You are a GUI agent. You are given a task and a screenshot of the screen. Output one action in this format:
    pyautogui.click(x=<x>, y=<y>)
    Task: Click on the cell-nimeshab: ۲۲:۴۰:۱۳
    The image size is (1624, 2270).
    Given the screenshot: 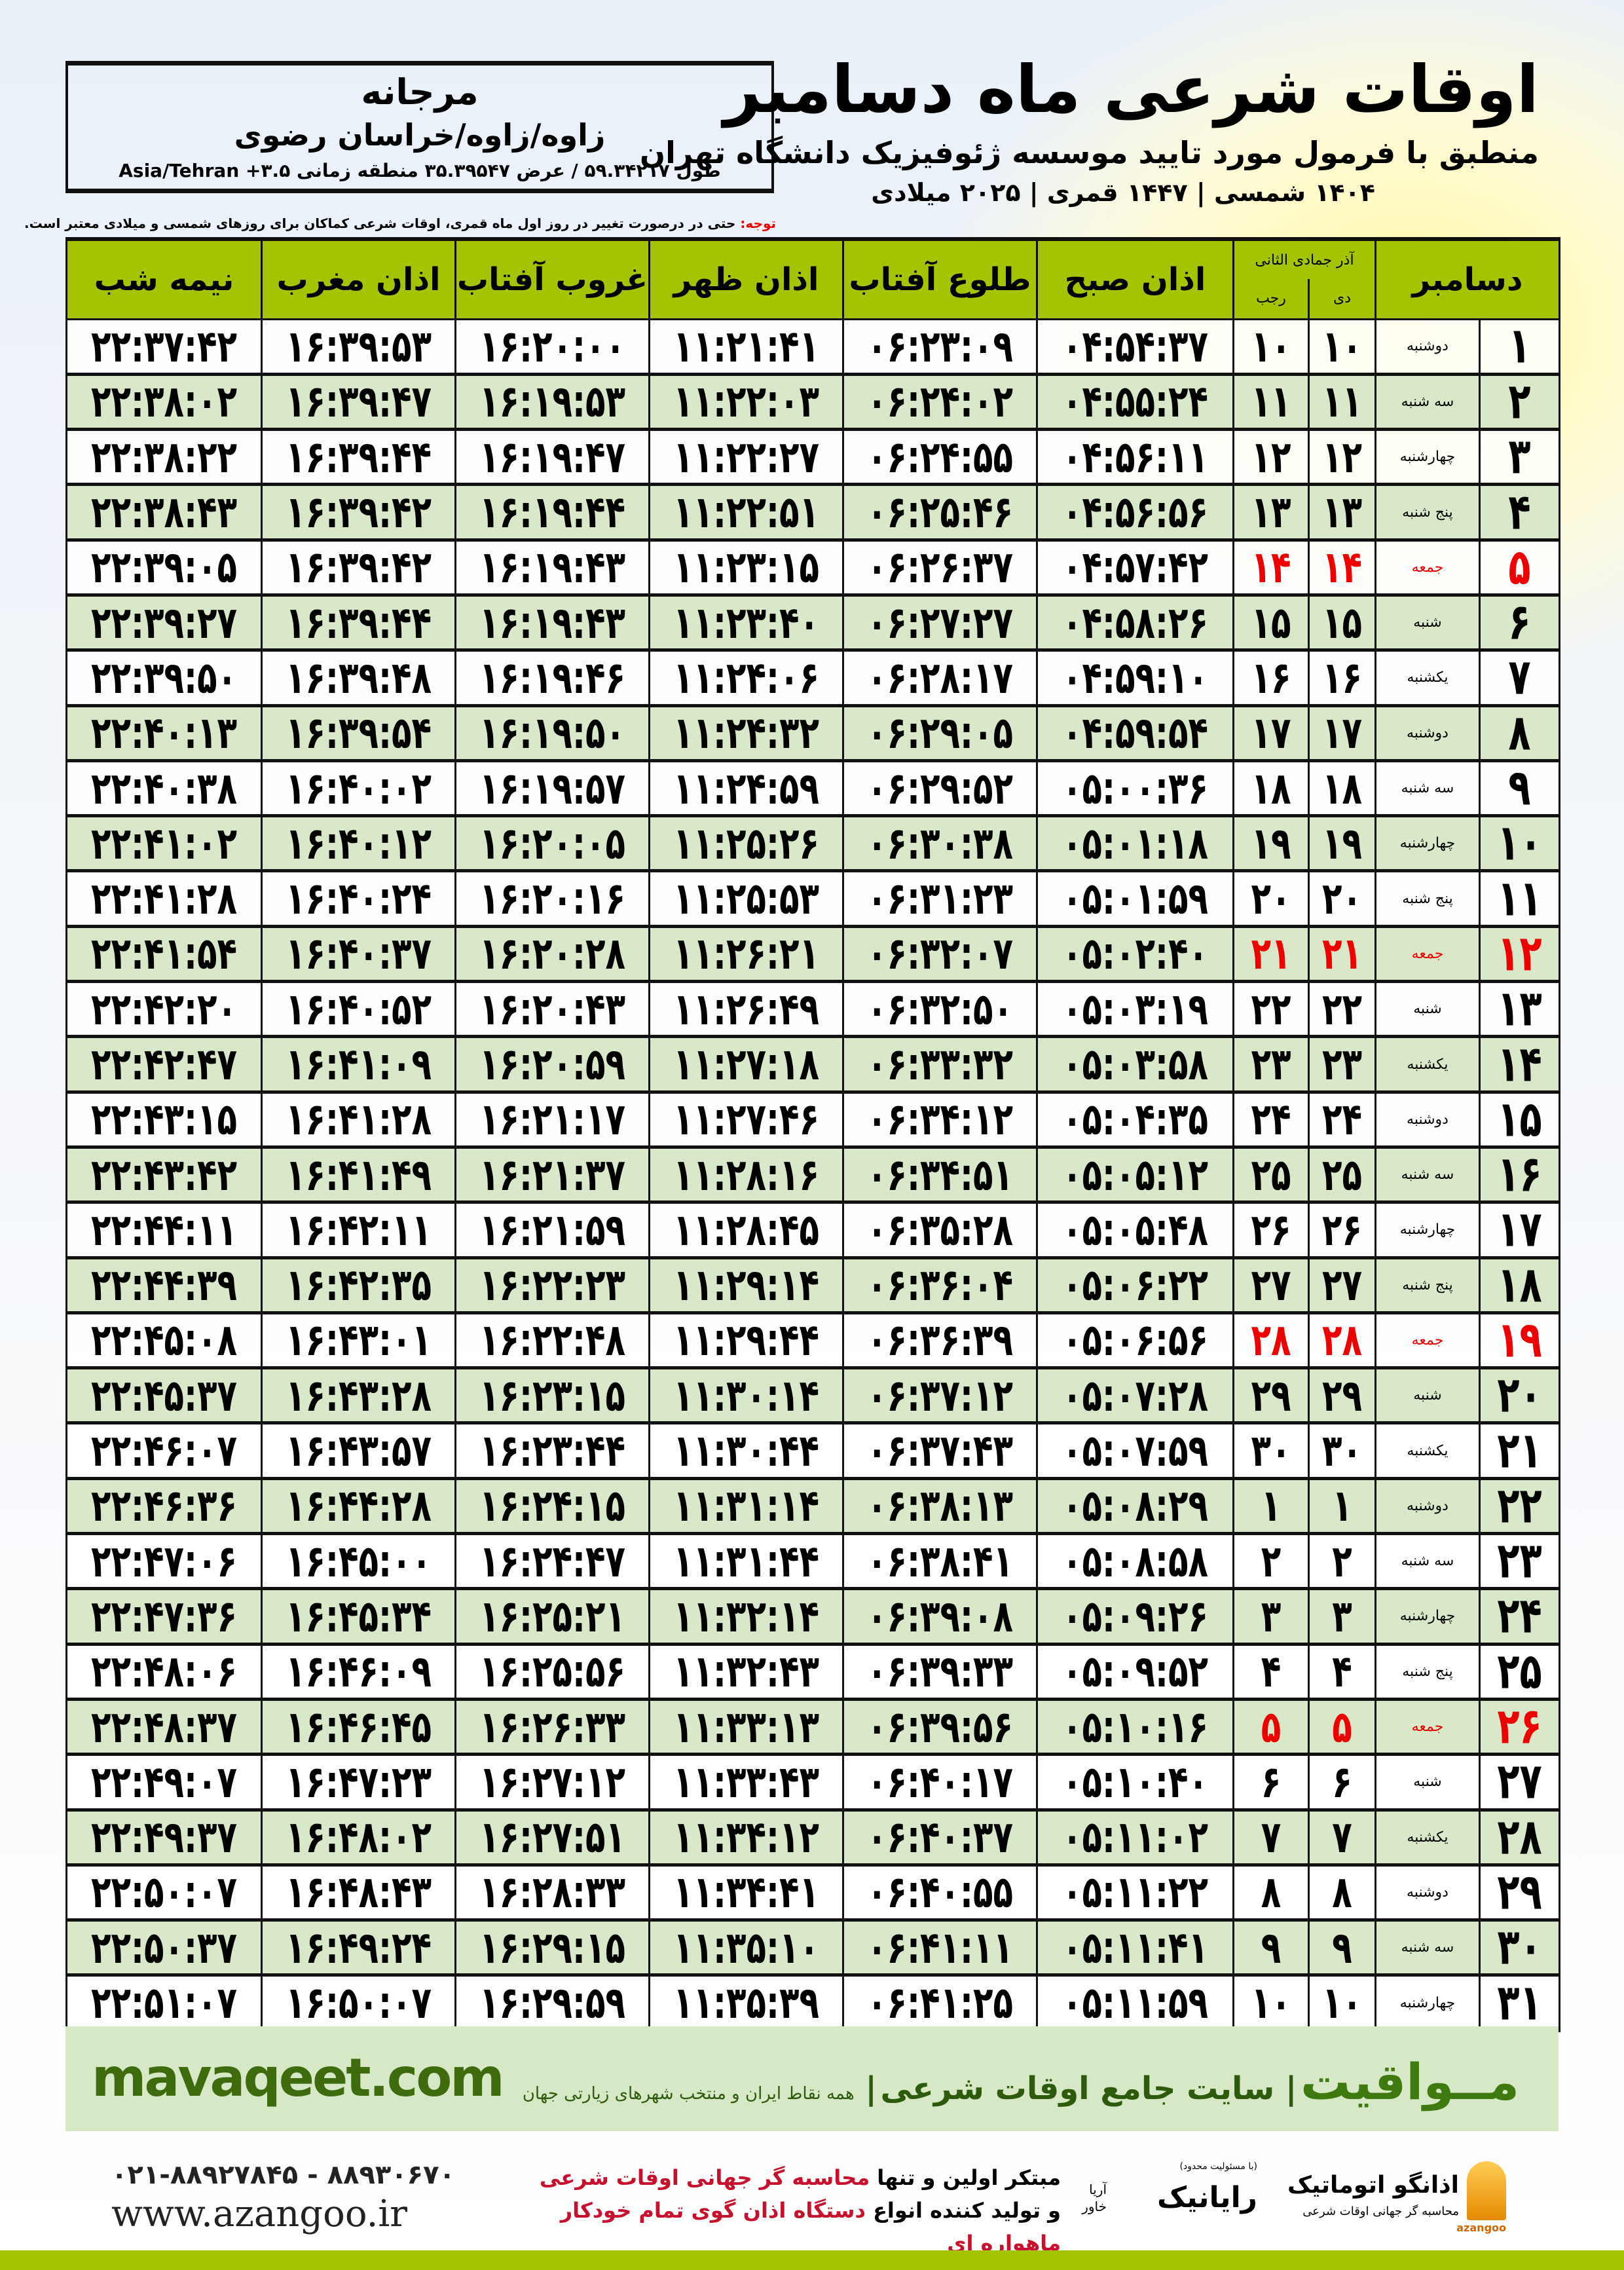 What is the action you would take?
    pyautogui.click(x=164, y=733)
    